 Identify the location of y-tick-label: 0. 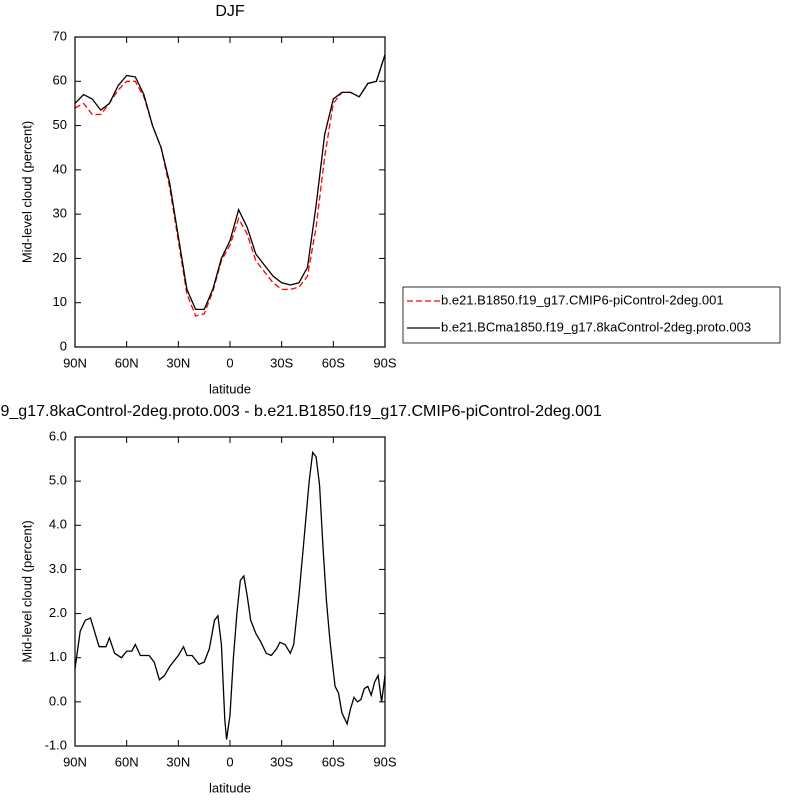
(63, 345).